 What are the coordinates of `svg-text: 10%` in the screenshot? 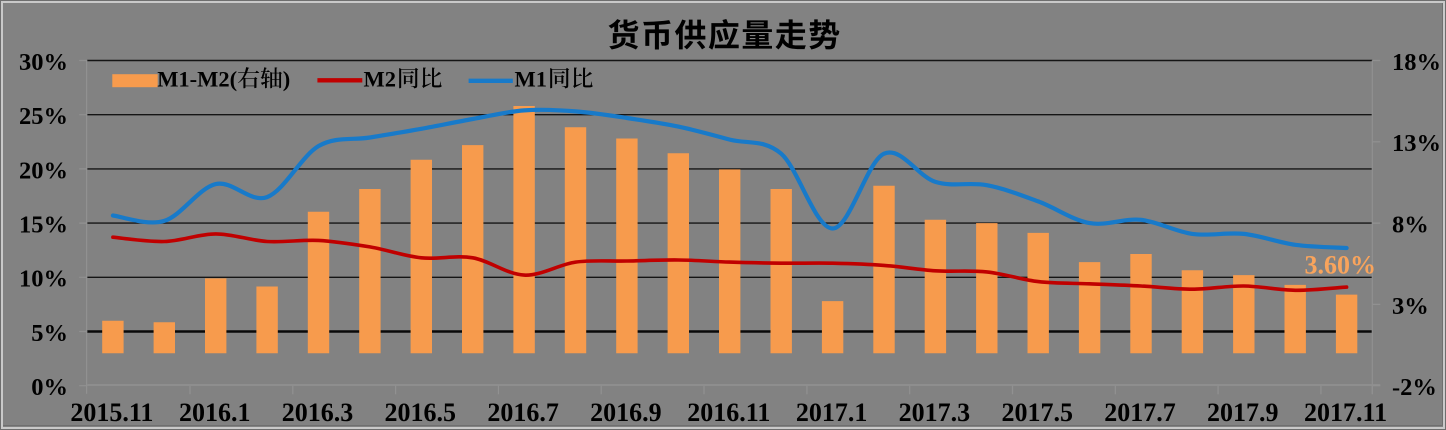 It's located at (43, 279).